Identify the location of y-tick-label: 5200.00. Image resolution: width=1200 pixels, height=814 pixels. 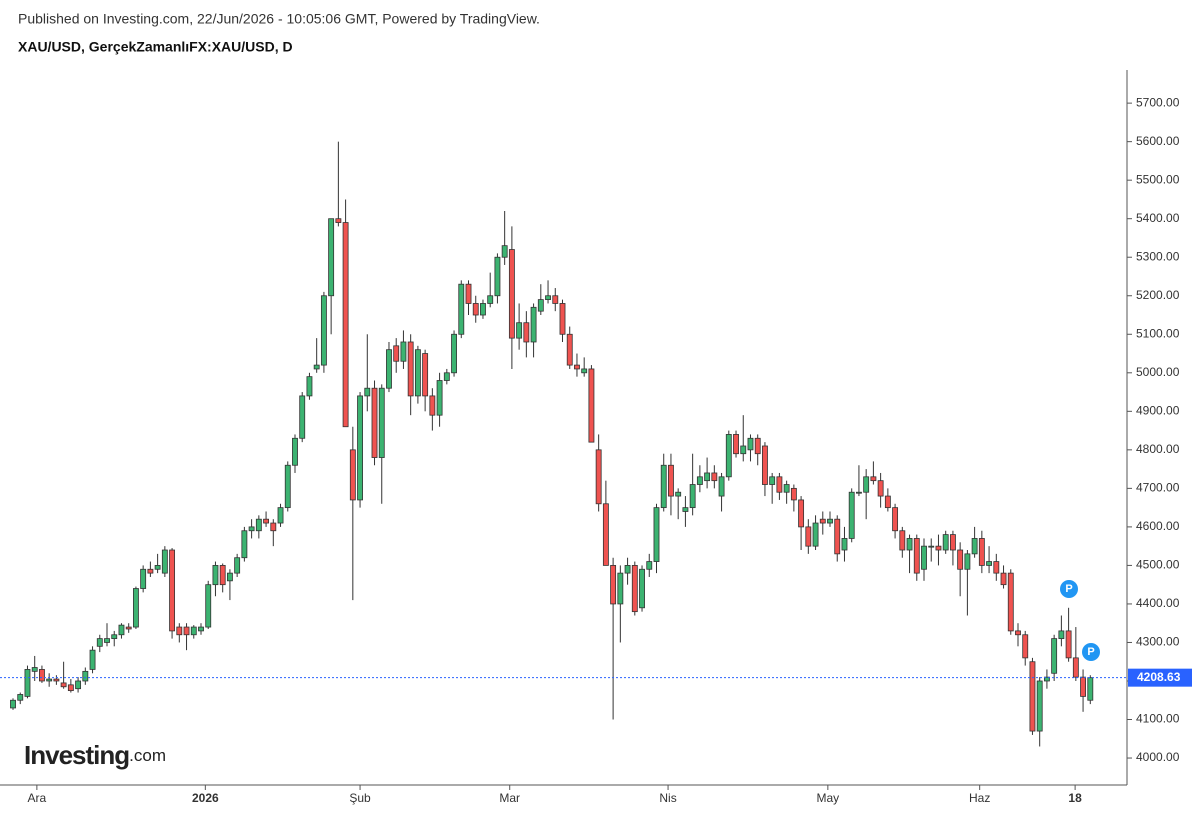
(1158, 295).